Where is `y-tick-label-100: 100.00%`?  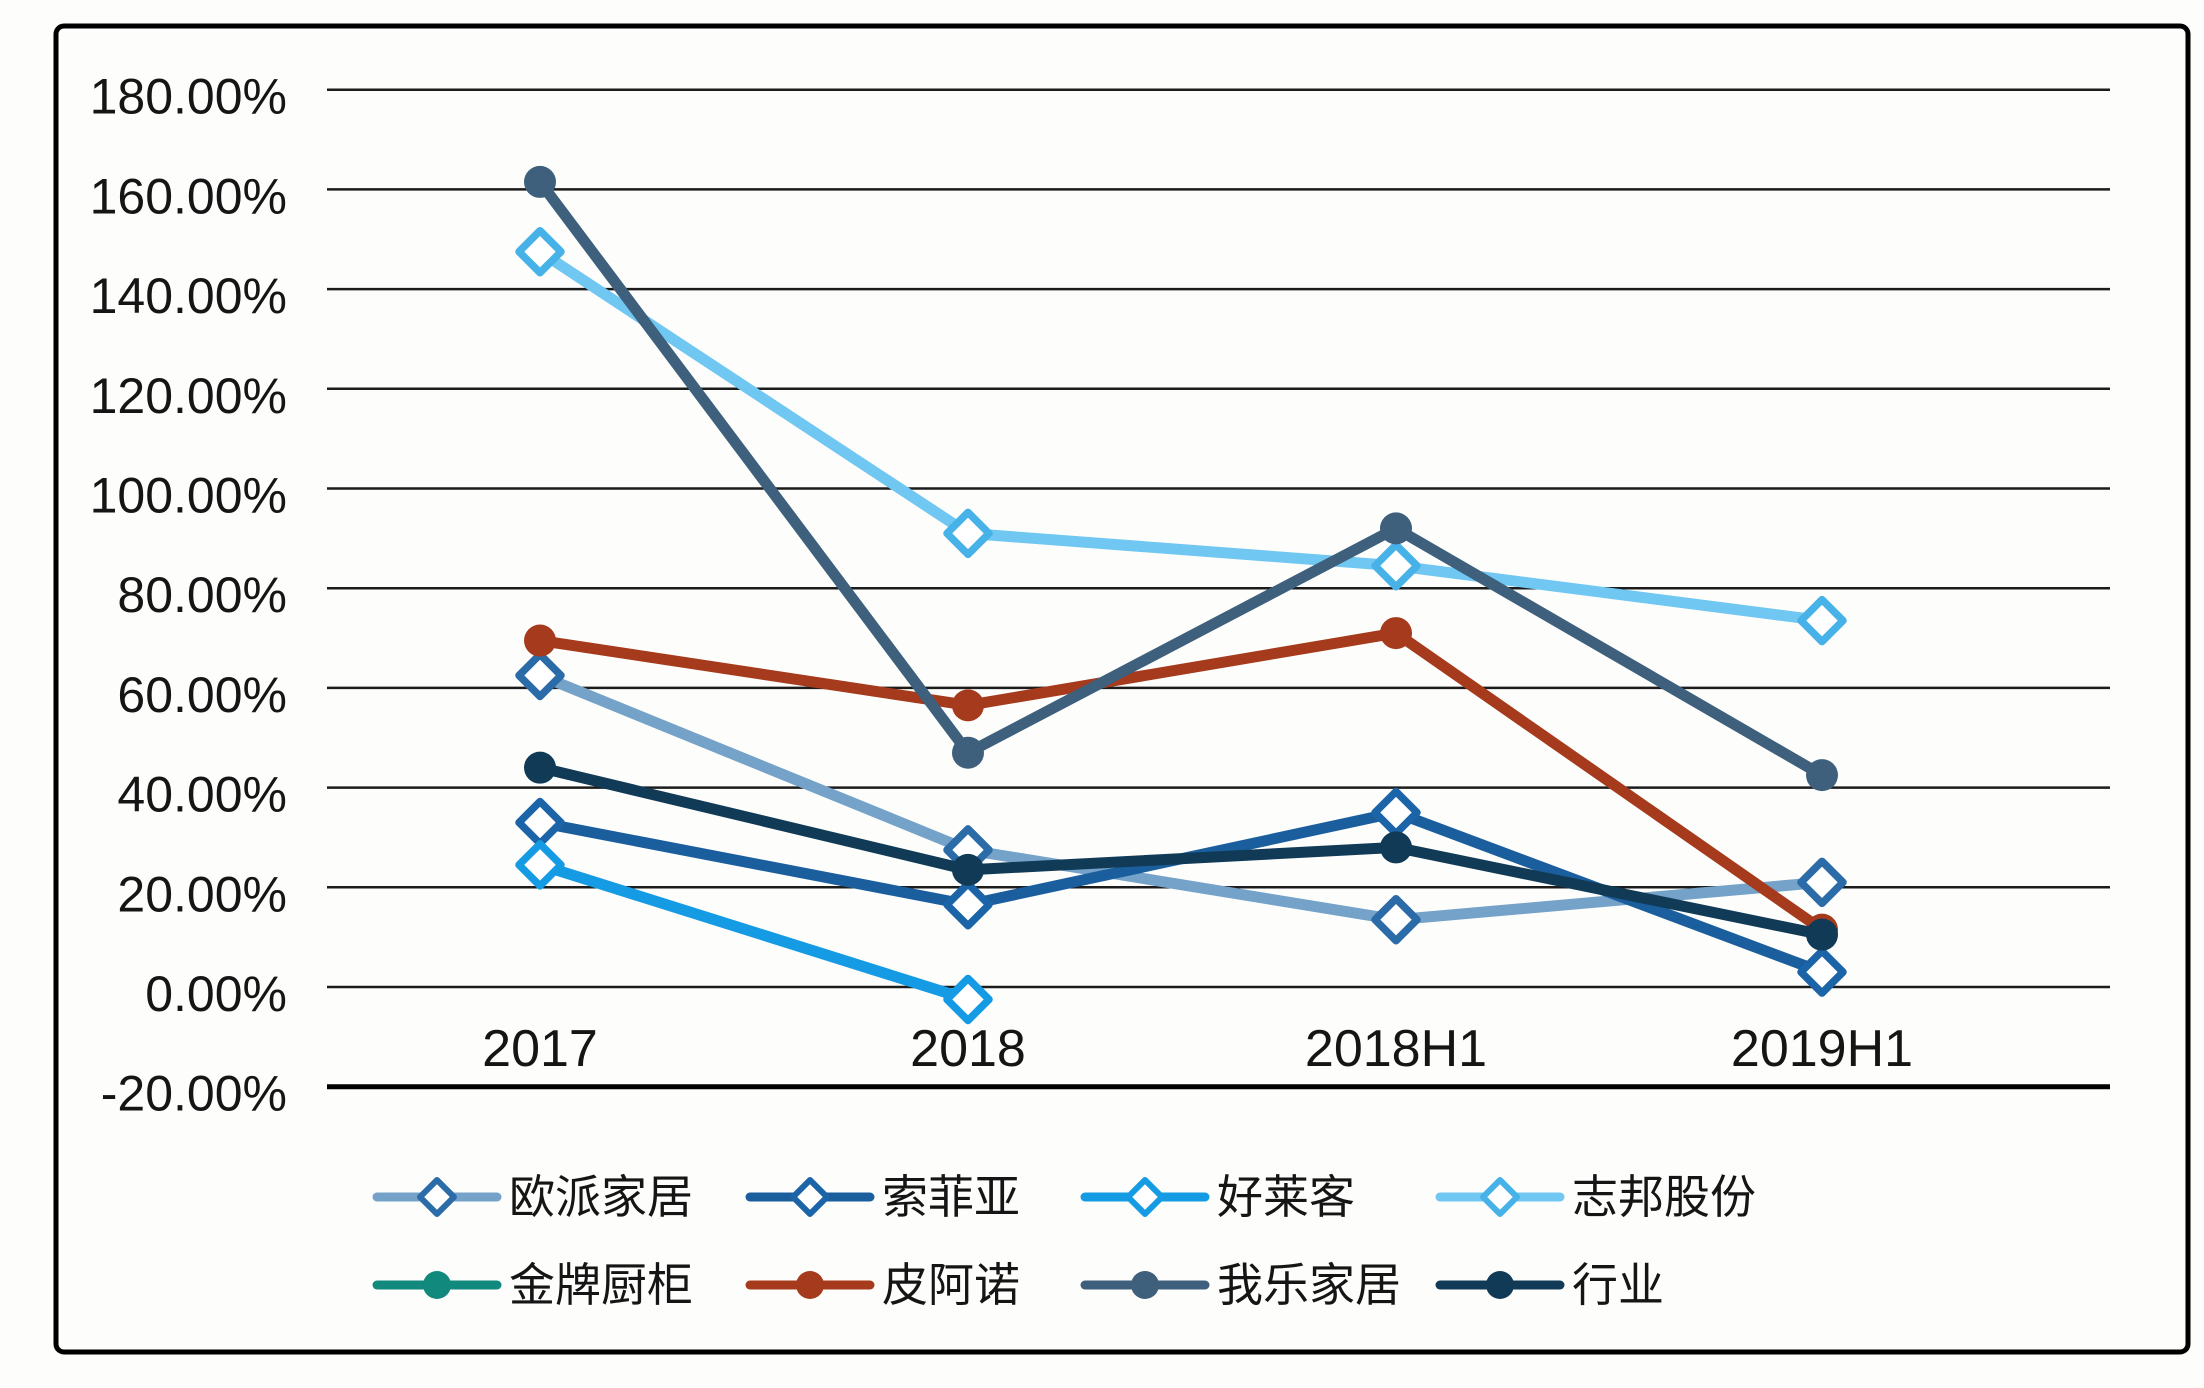
y-tick-label-100: 100.00% is located at coordinates (188, 496).